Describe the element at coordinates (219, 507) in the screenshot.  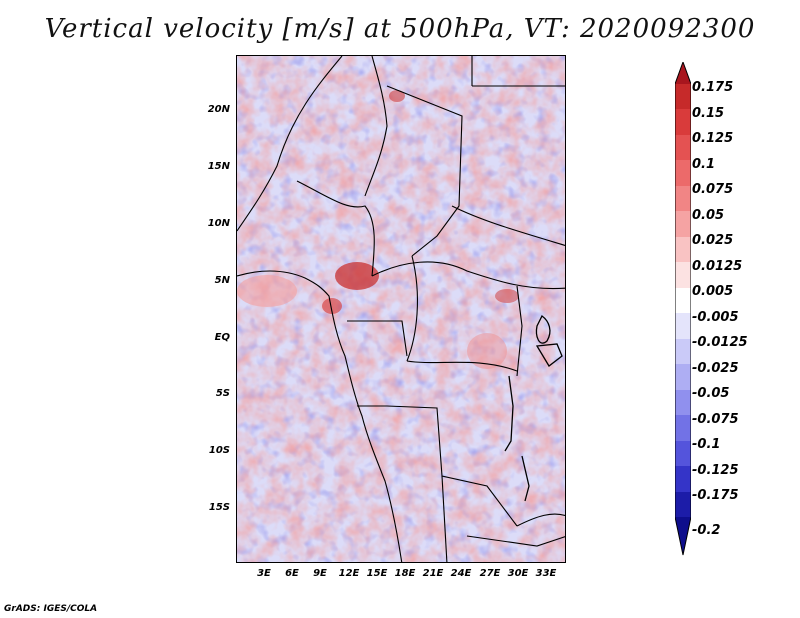
I see `lat-label: 15S` at that location.